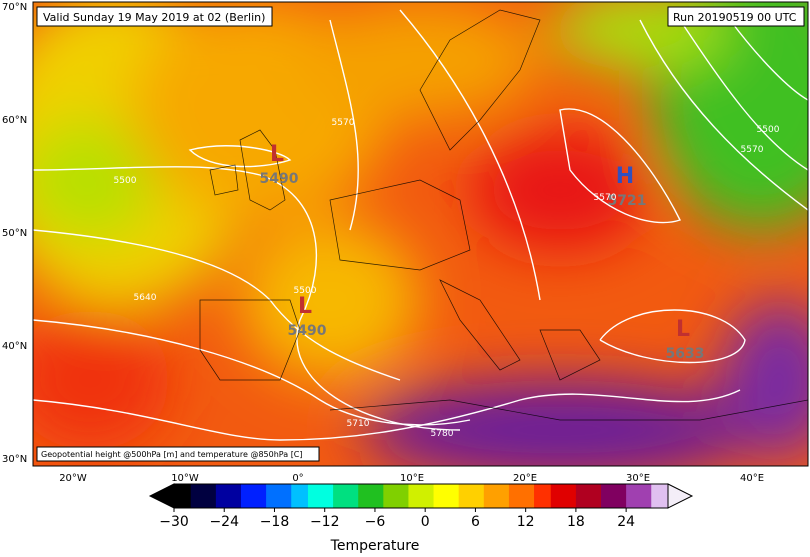 The width and height of the screenshot is (810, 557). What do you see at coordinates (627, 201) in the screenshot?
I see `pressure-center-value: 5721` at bounding box center [627, 201].